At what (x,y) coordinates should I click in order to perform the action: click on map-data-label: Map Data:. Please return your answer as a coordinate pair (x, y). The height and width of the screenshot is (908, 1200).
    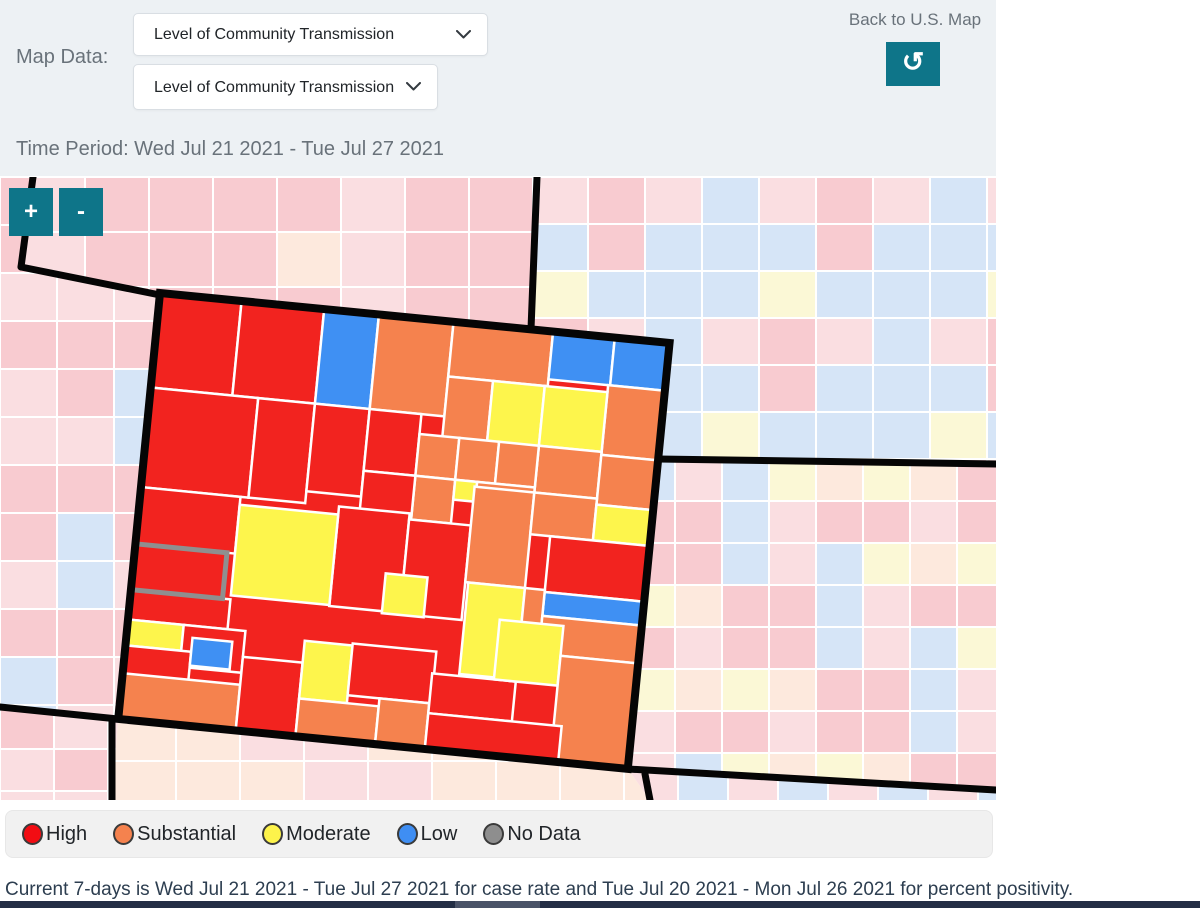
    Looking at the image, I should click on (62, 57).